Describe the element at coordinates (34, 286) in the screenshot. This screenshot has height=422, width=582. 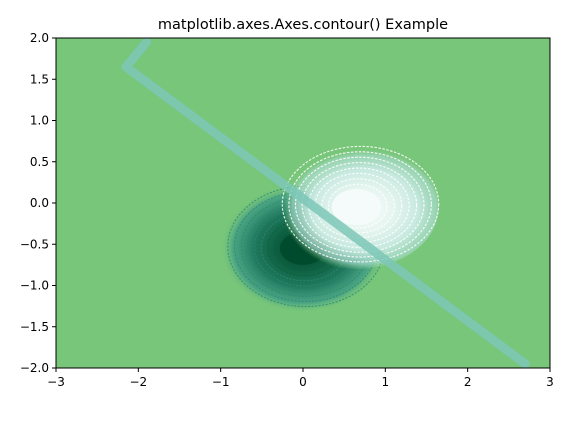
I see `y-tick-label: −1.0` at that location.